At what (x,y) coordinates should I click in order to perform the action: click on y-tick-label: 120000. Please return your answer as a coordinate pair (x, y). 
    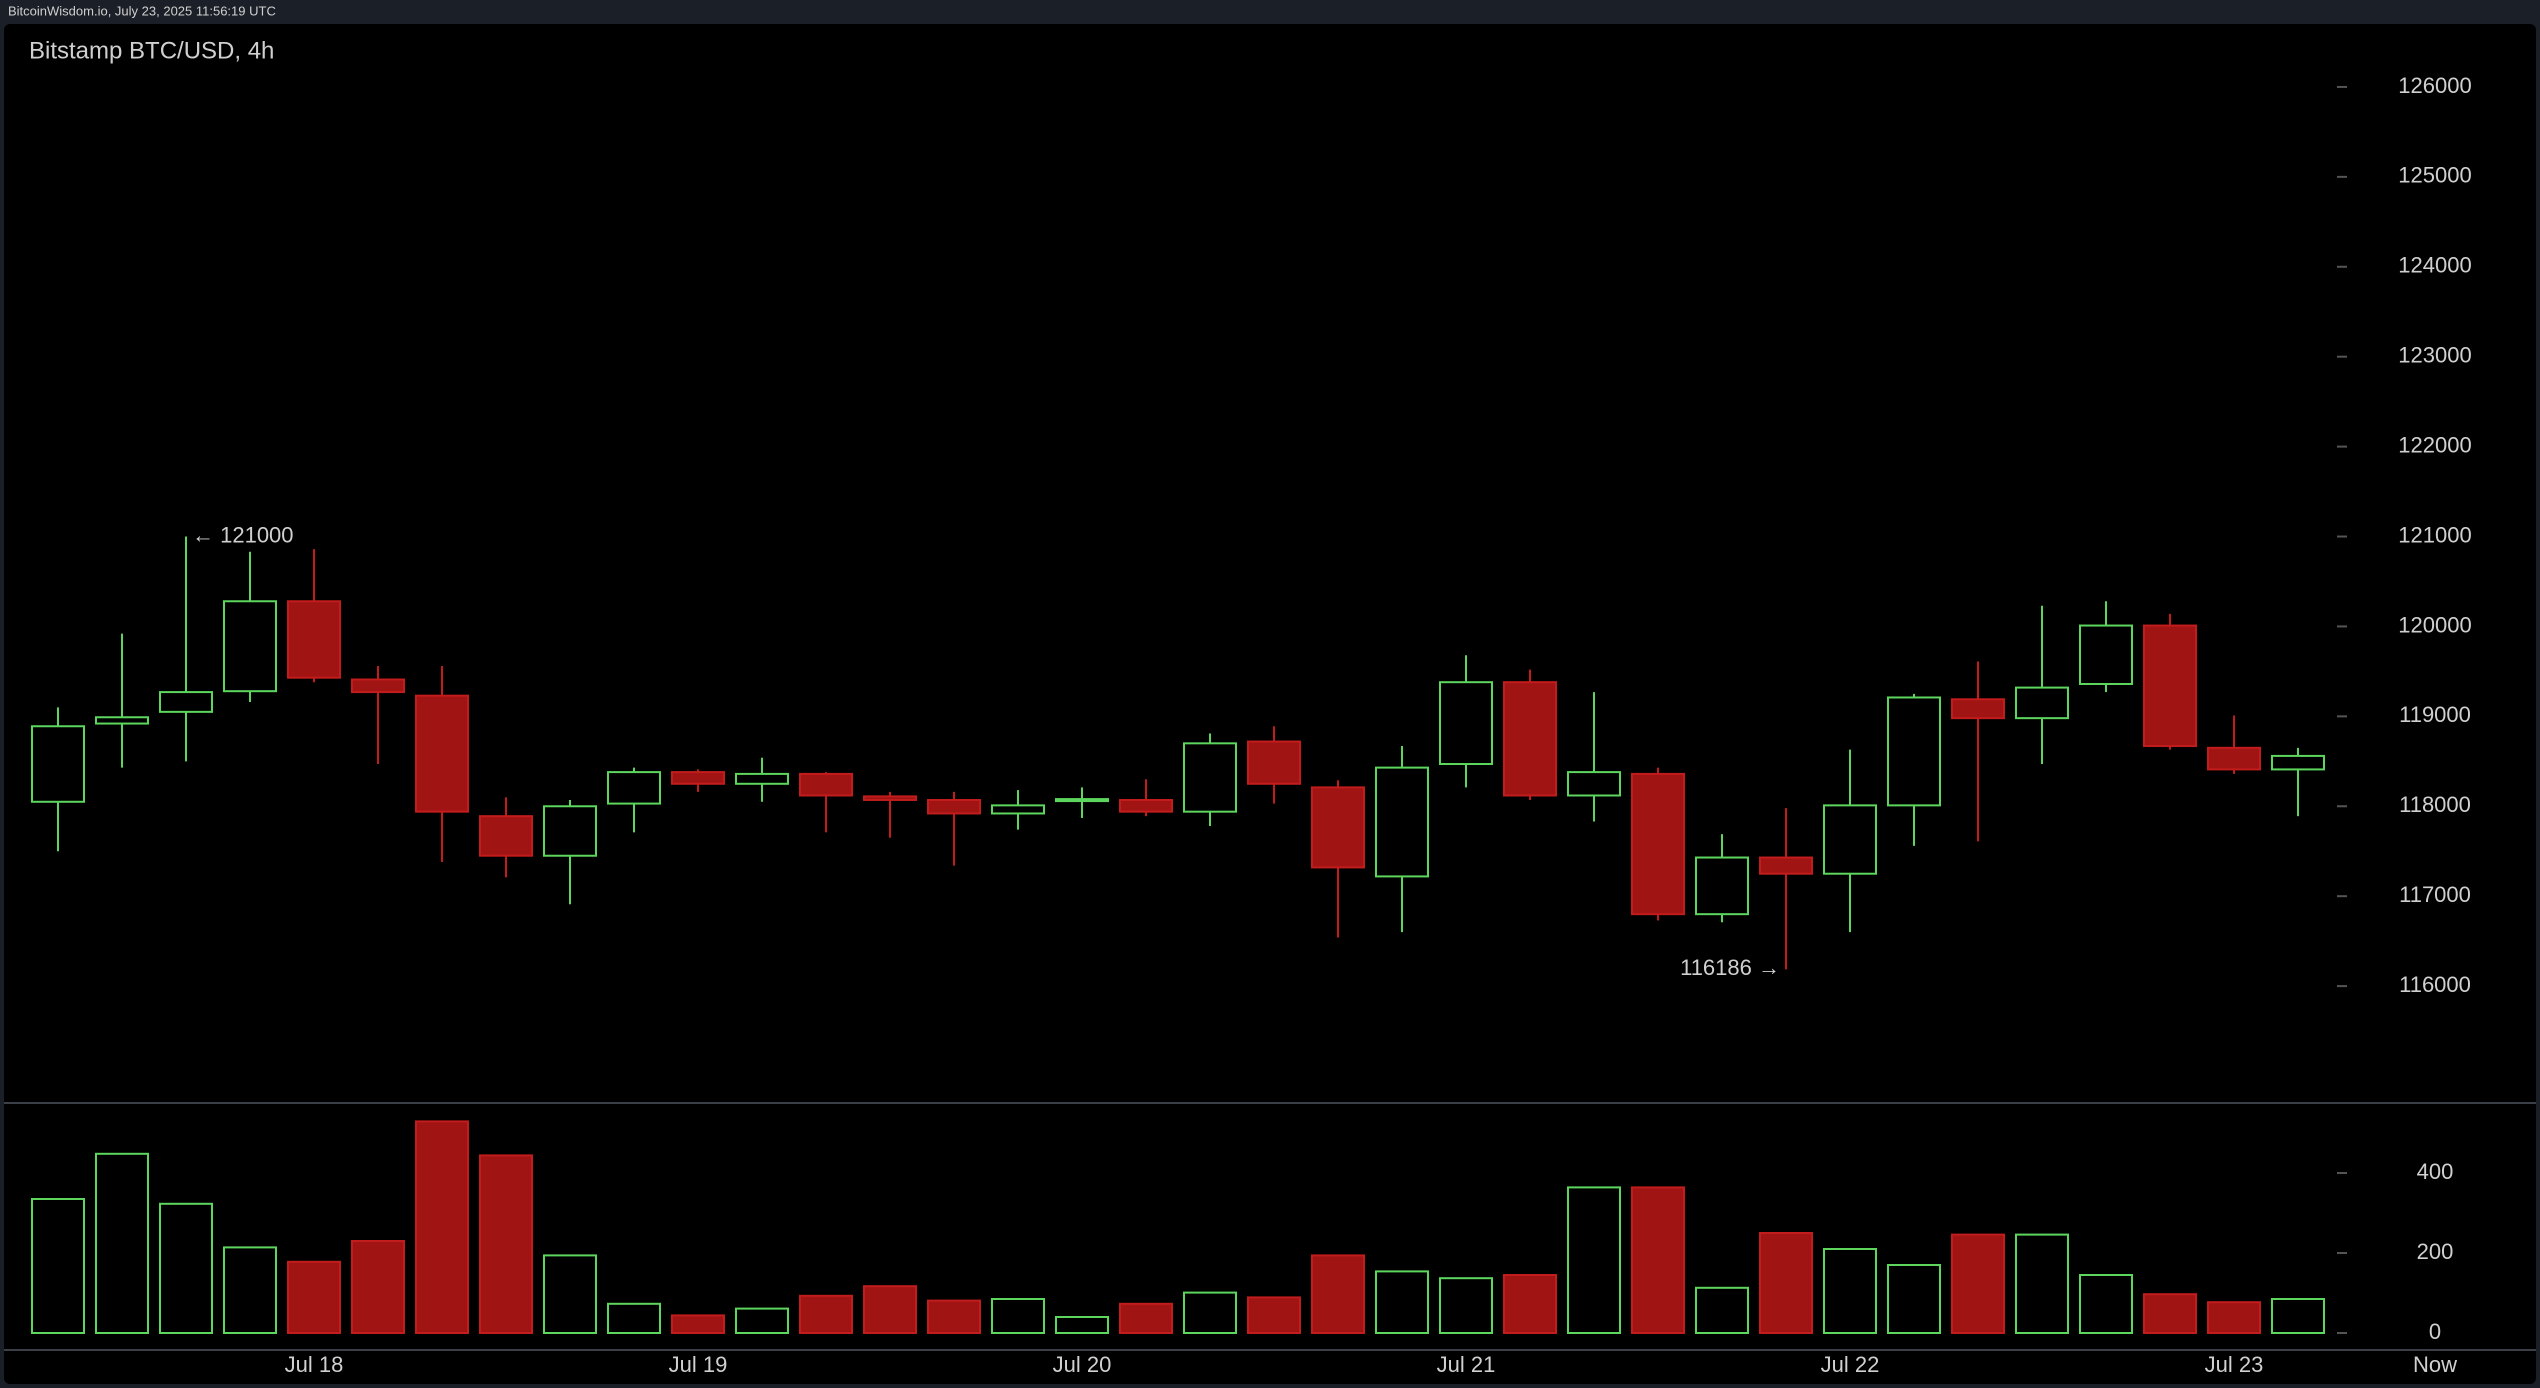
    Looking at the image, I should click on (2434, 624).